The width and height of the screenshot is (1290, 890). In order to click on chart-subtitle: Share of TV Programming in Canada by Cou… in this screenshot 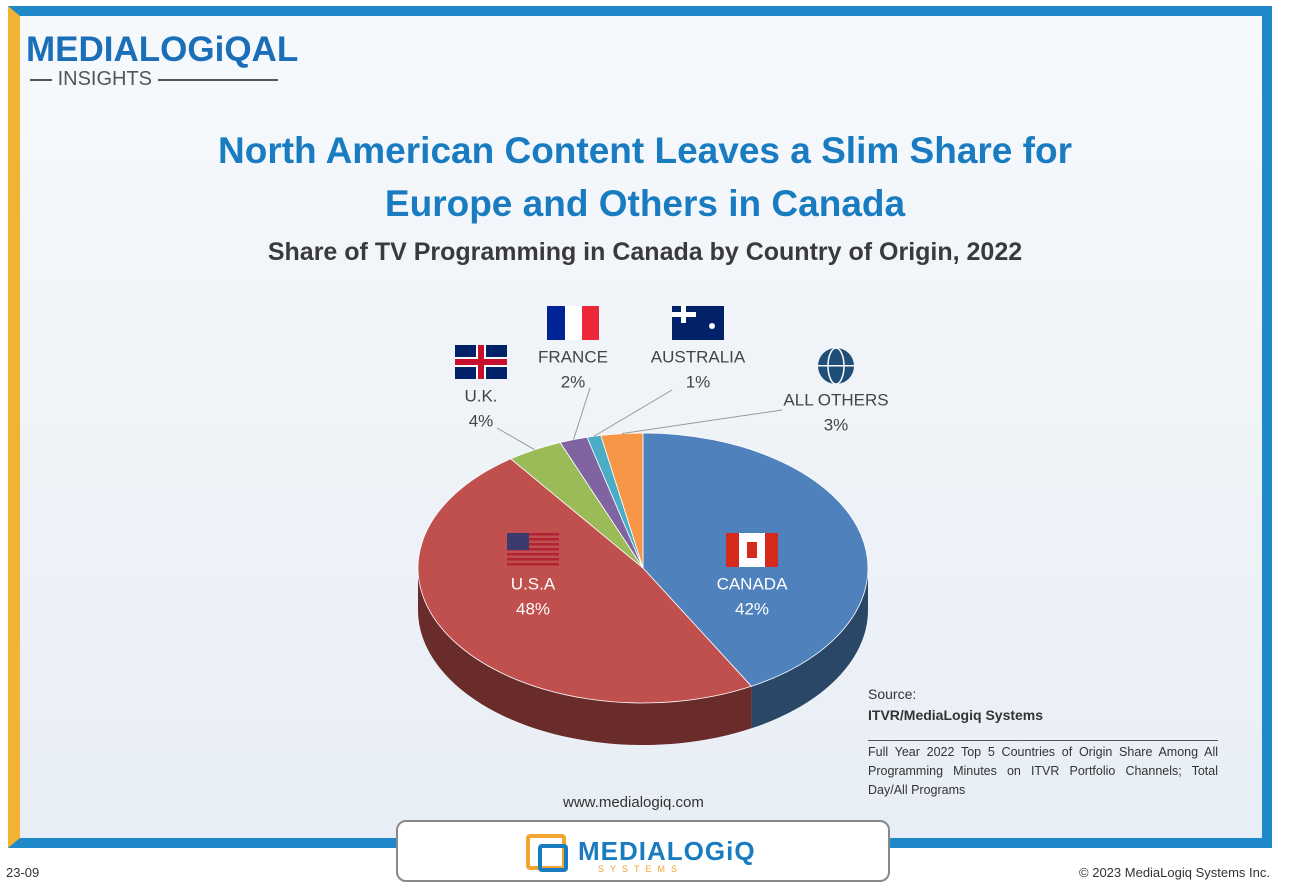, I will do `click(645, 252)`.